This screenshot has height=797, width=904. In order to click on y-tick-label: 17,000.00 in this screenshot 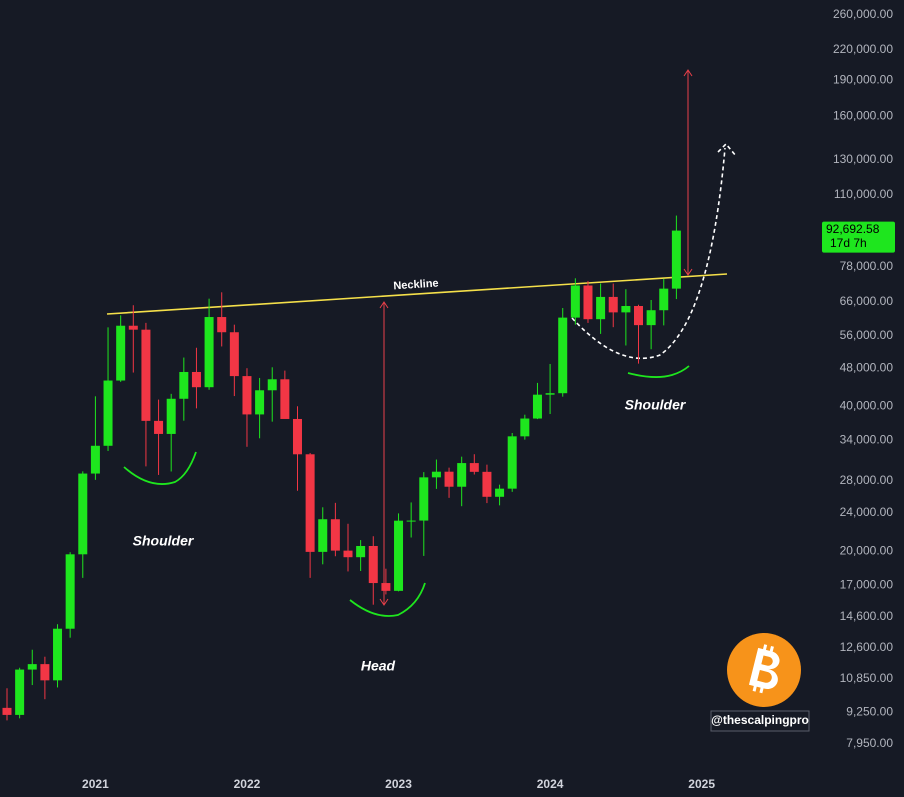, I will do `click(867, 584)`.